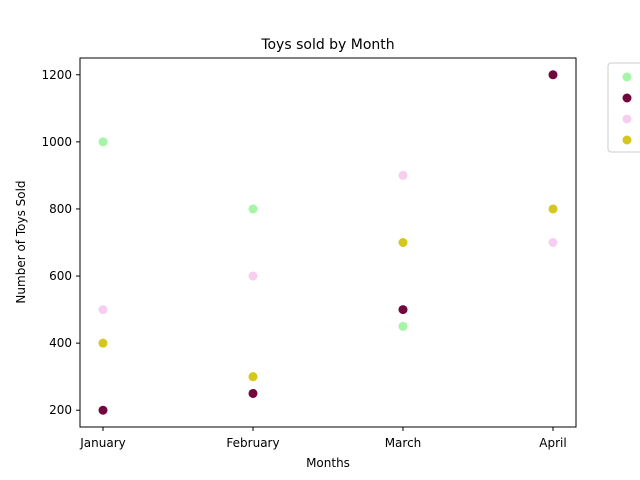 The image size is (640, 480). Describe the element at coordinates (252, 443) in the screenshot. I see `x-tick-label: February` at that location.